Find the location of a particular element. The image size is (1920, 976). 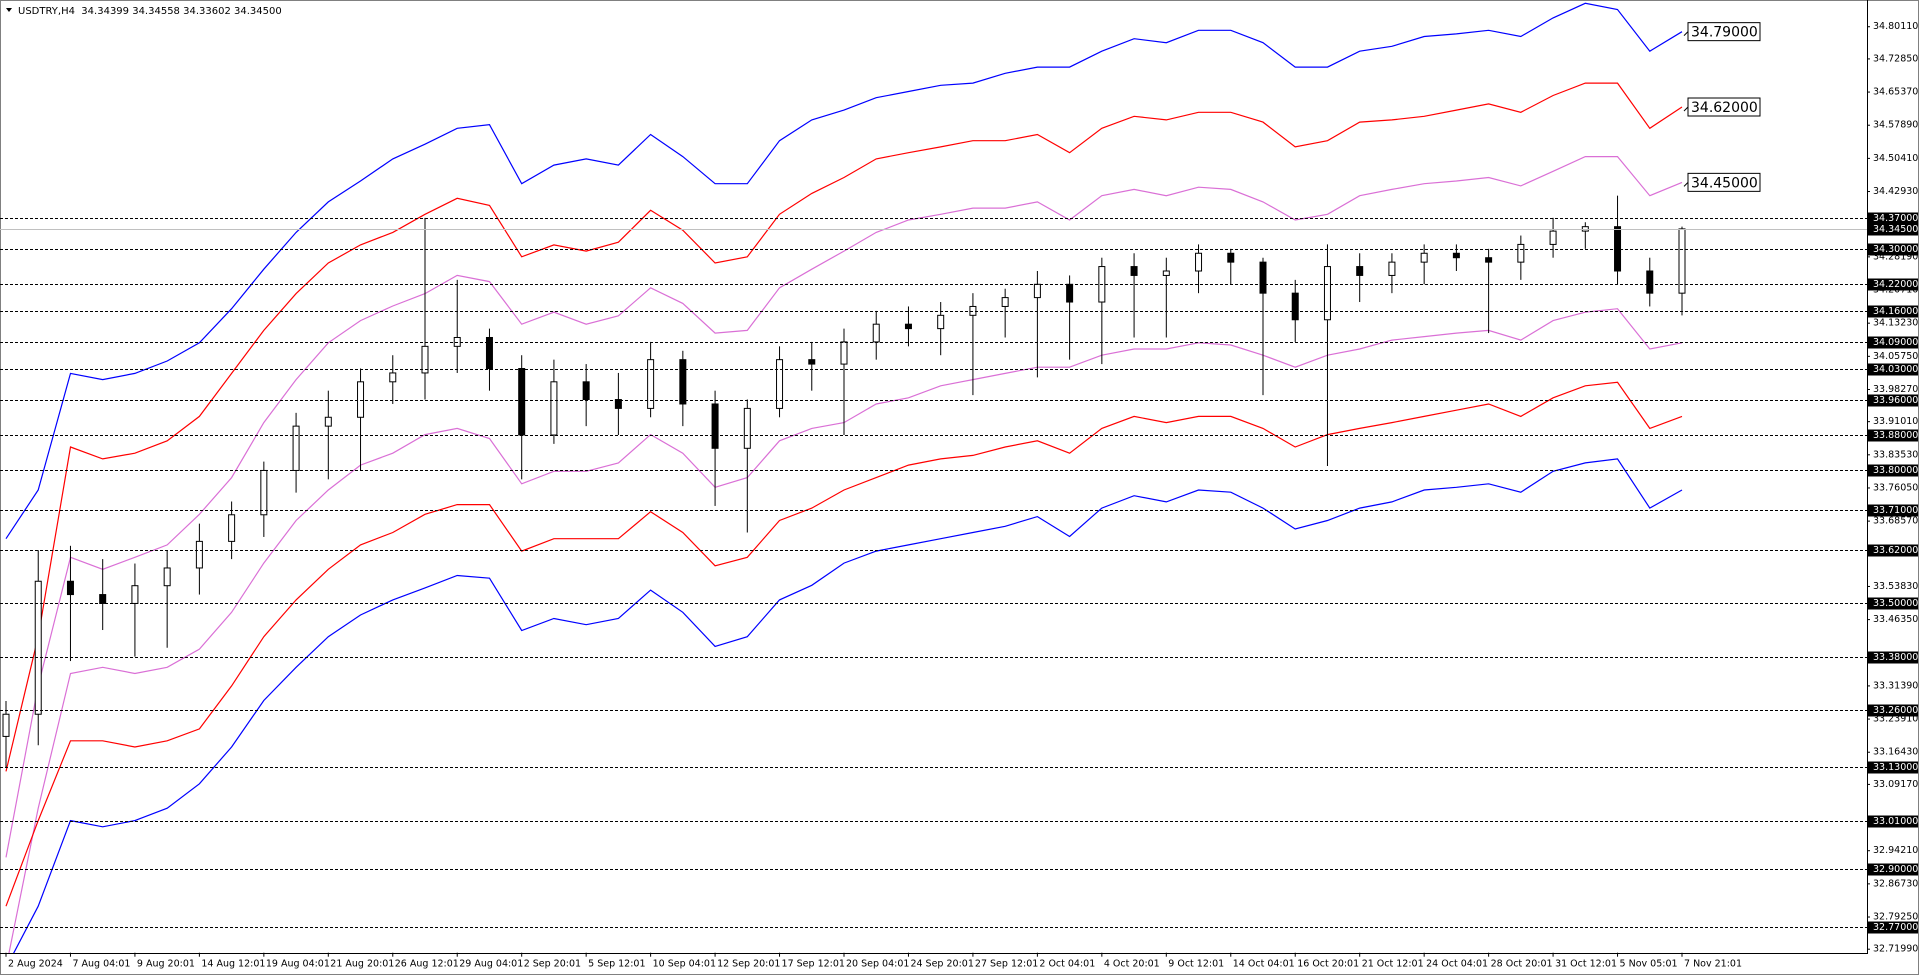

y-tick-label: 34.13230 is located at coordinates (1895, 323).